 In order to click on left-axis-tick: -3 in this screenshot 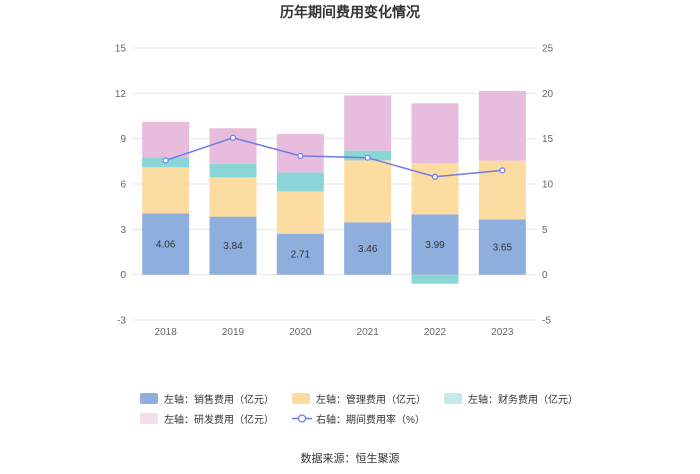, I will do `click(121, 321)`.